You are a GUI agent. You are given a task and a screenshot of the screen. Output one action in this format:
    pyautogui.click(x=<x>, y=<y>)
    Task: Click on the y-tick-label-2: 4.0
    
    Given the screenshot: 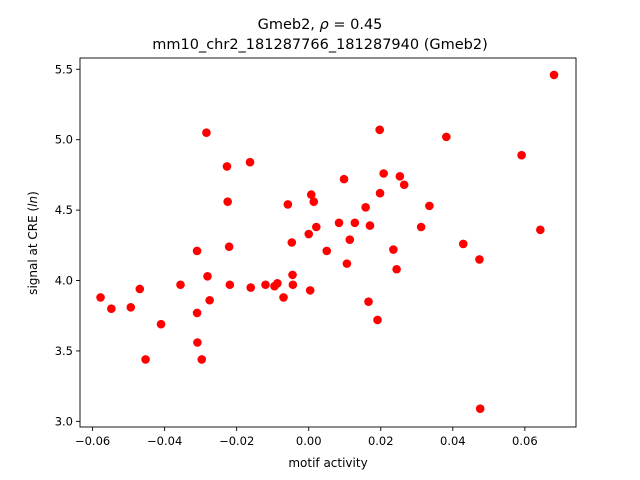 What is the action you would take?
    pyautogui.click(x=64, y=281)
    